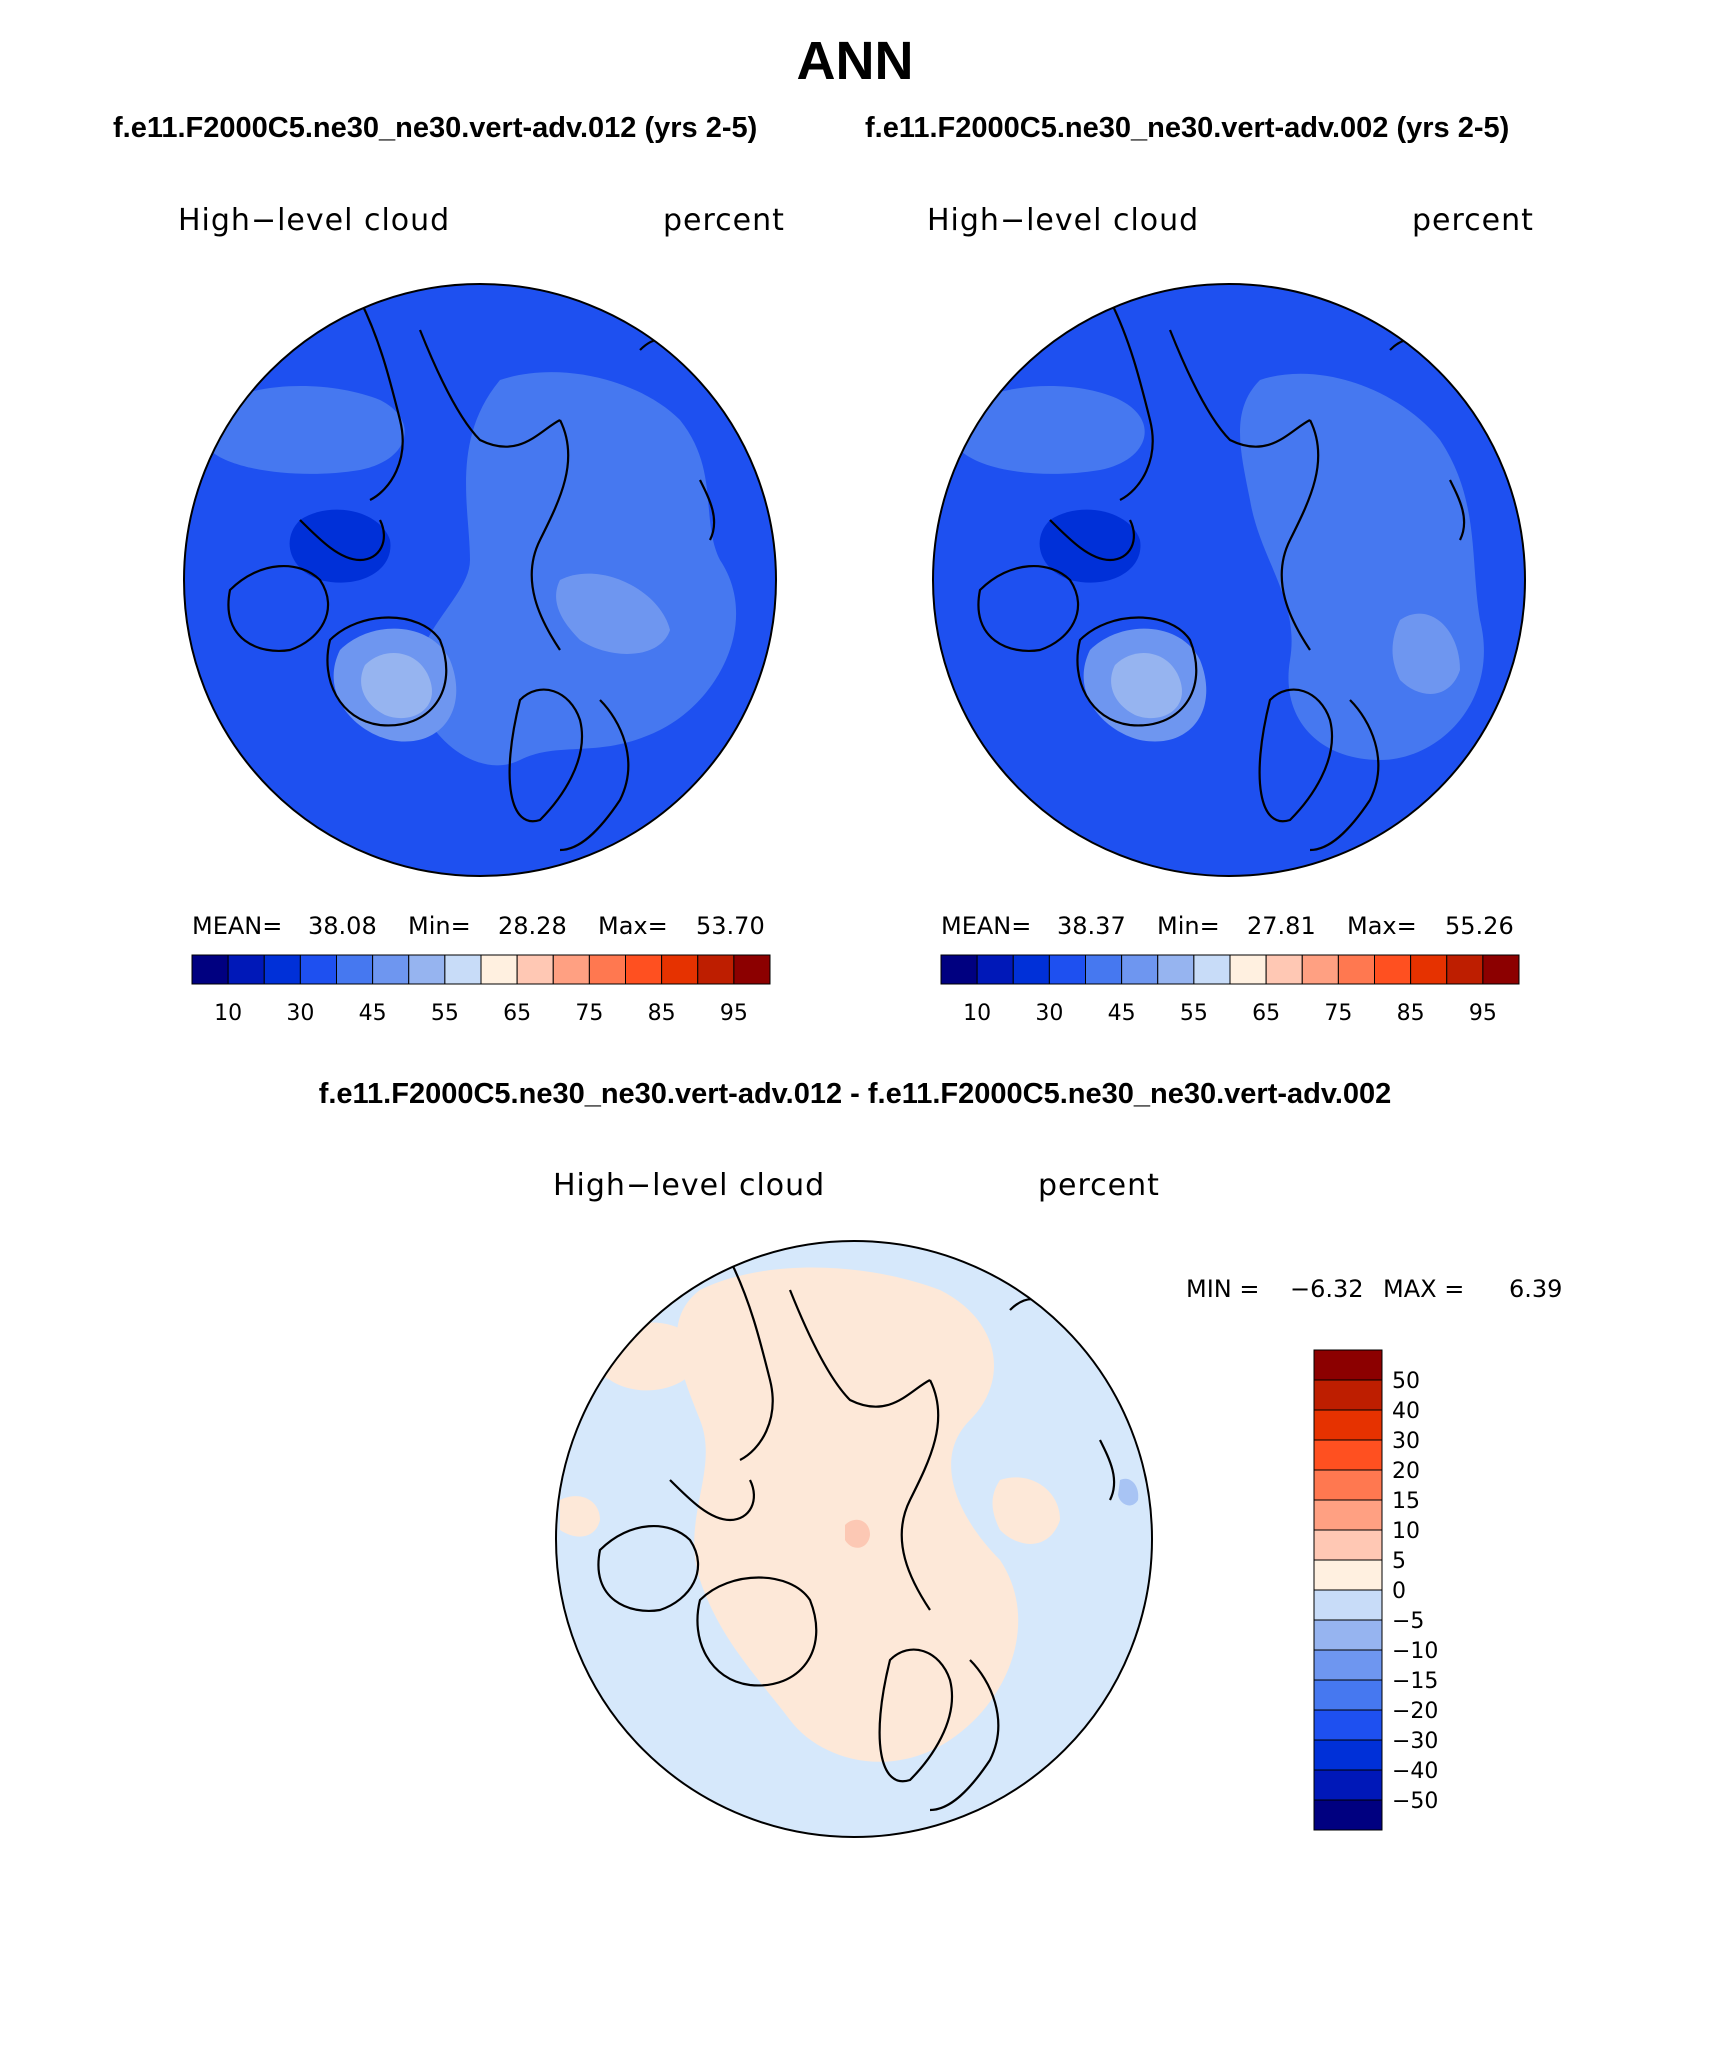 This screenshot has width=1710, height=2061. I want to click on cbar3-tick-label: 50, so click(1406, 1381).